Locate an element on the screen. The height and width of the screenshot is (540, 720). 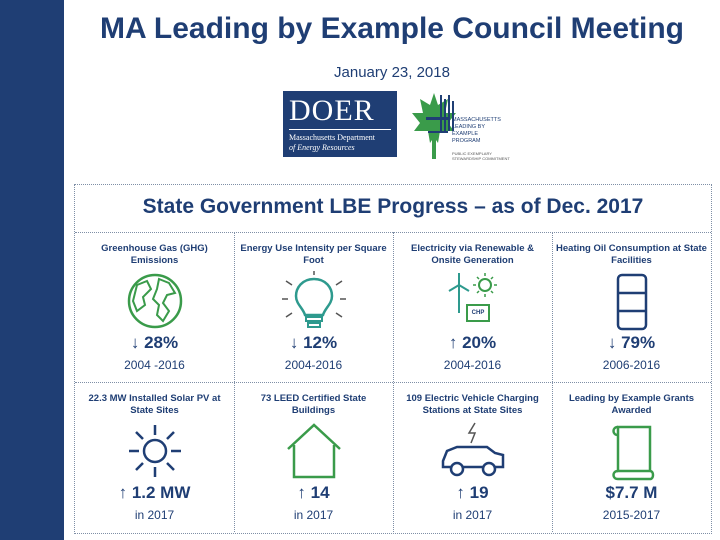
lbe-wordmark: MASSACHUSETTS LEADING BY EXAMPLE PROGRAM is located at coordinates (476, 131).